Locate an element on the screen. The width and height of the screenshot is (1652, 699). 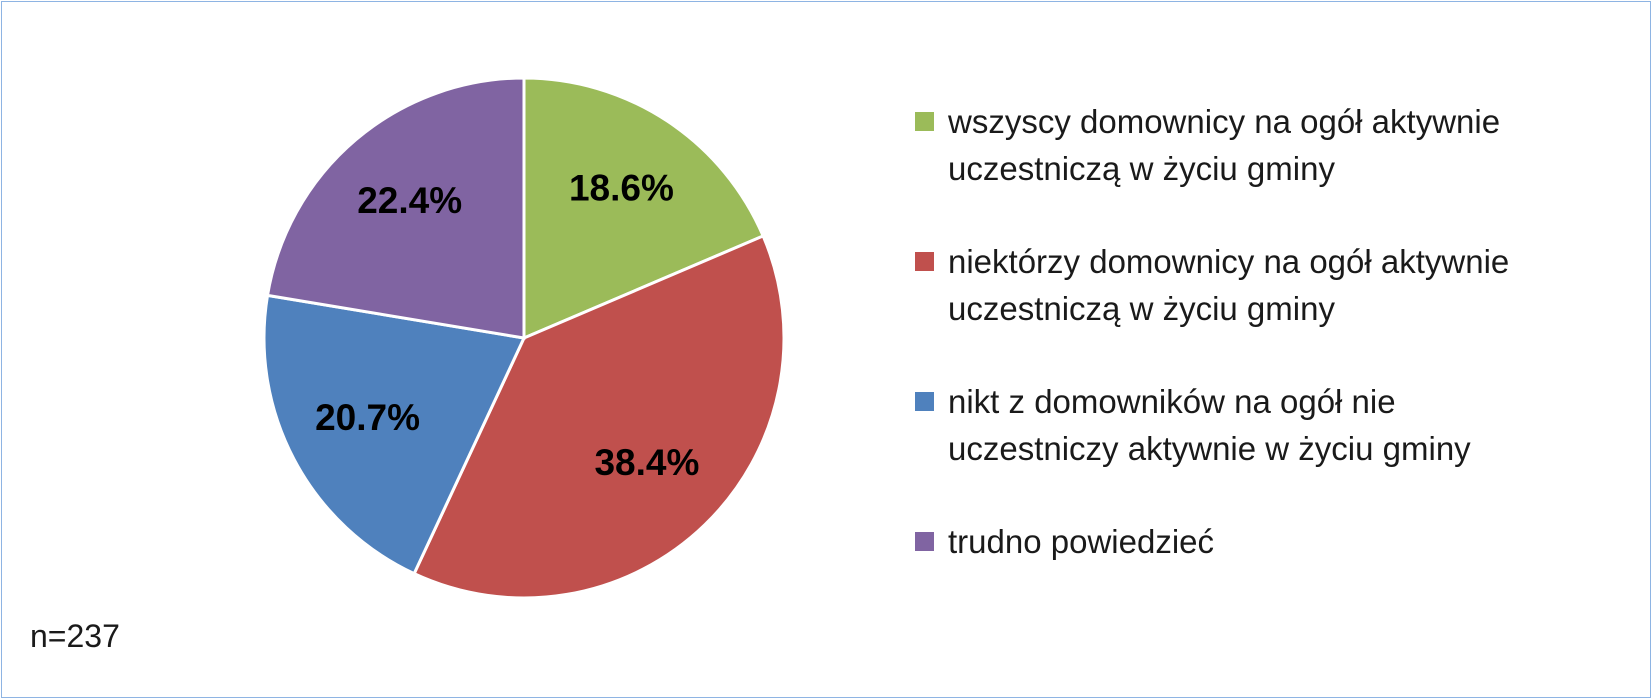
legend-label: trudno powiedzieć is located at coordinates (1081, 541).